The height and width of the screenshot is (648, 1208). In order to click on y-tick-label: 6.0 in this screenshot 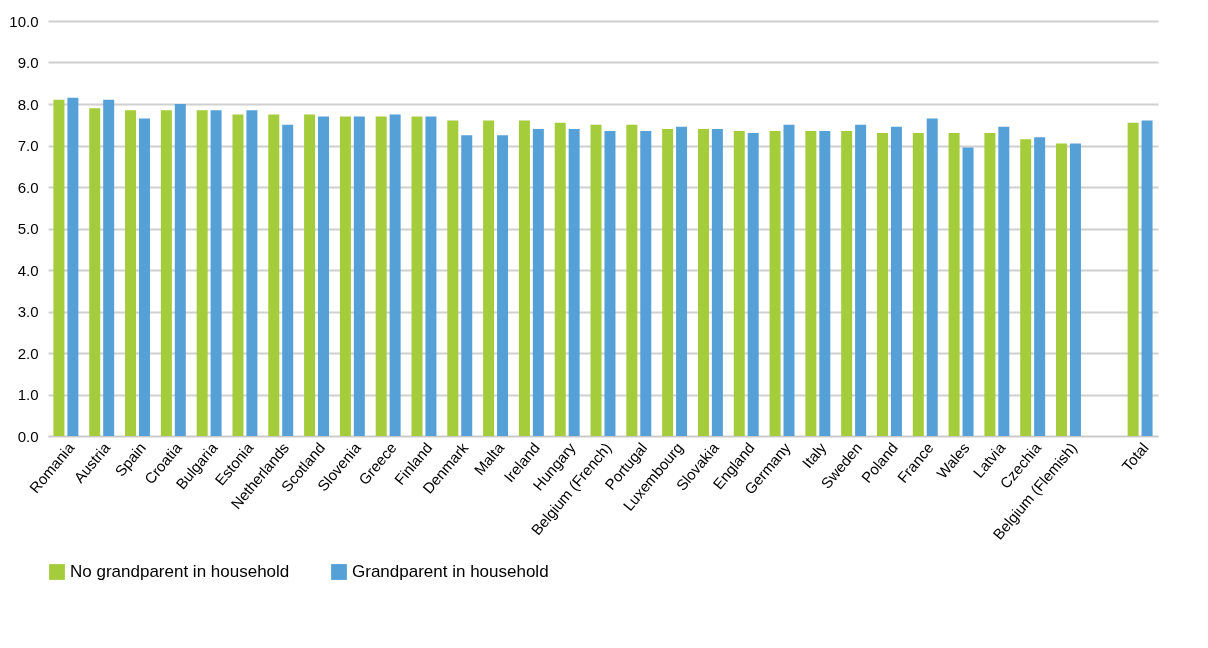, I will do `click(28, 187)`.